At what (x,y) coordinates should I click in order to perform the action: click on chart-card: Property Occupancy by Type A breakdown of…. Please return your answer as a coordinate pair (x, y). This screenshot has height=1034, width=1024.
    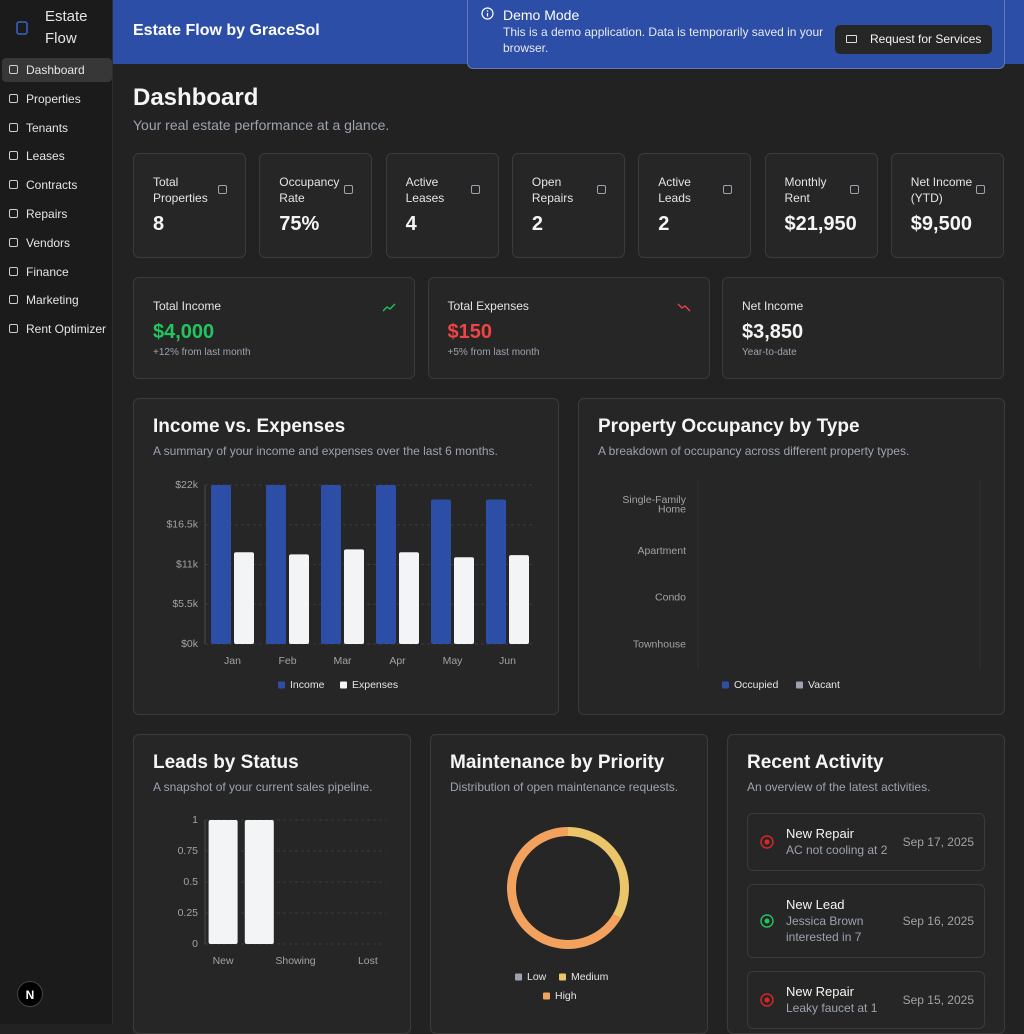
    Looking at the image, I should click on (791, 556).